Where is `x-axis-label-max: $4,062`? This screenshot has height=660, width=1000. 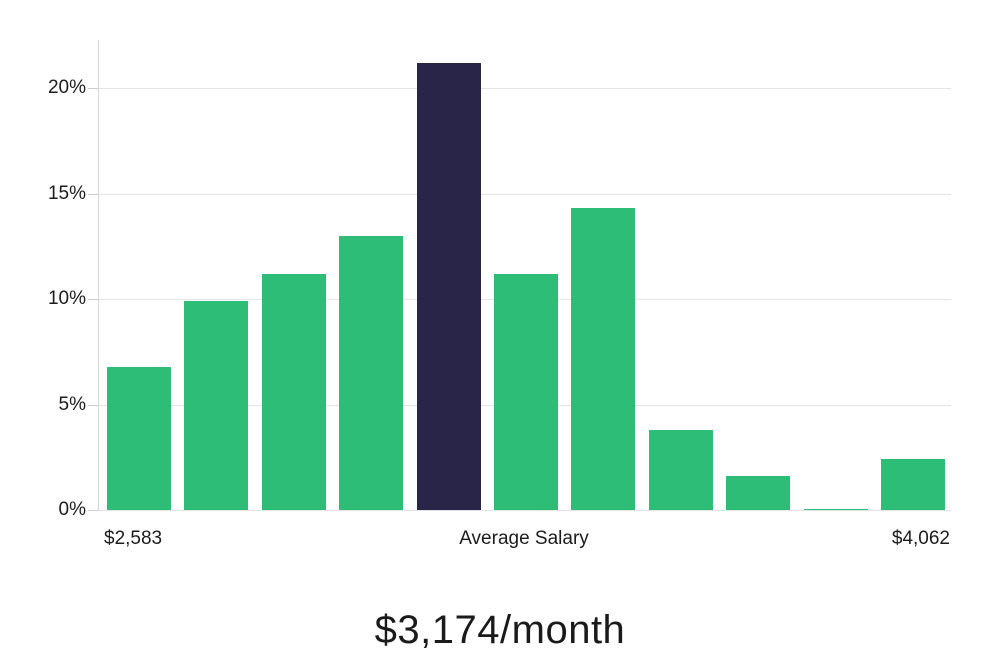 x-axis-label-max: $4,062 is located at coordinates (920, 538).